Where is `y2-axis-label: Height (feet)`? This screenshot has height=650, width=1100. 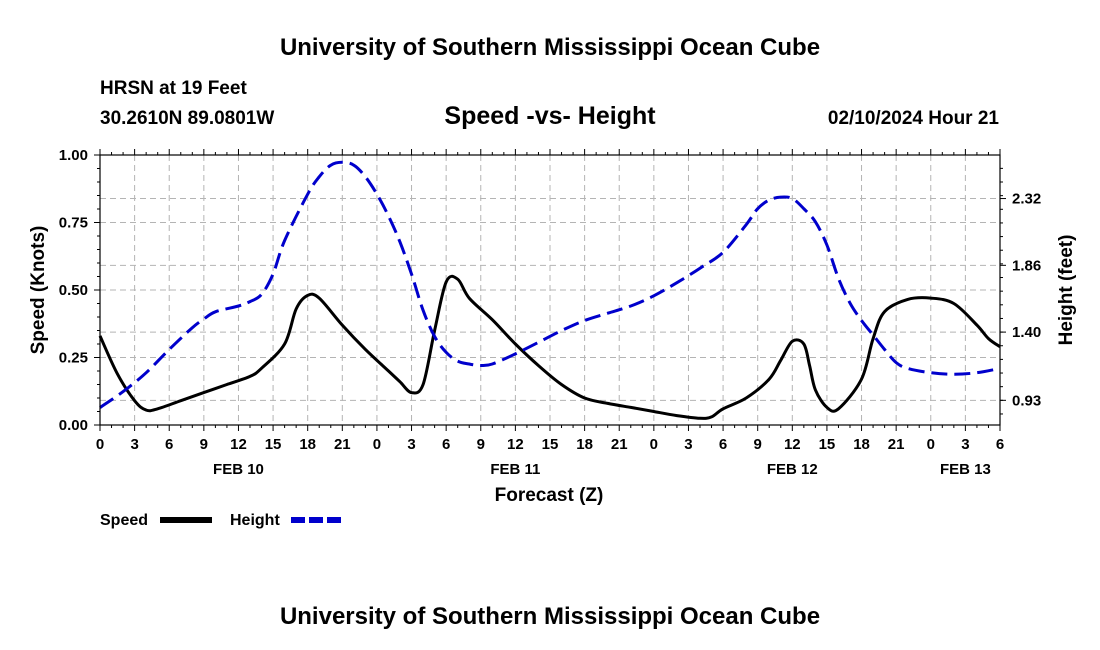
y2-axis-label: Height (feet) is located at coordinates (1066, 290).